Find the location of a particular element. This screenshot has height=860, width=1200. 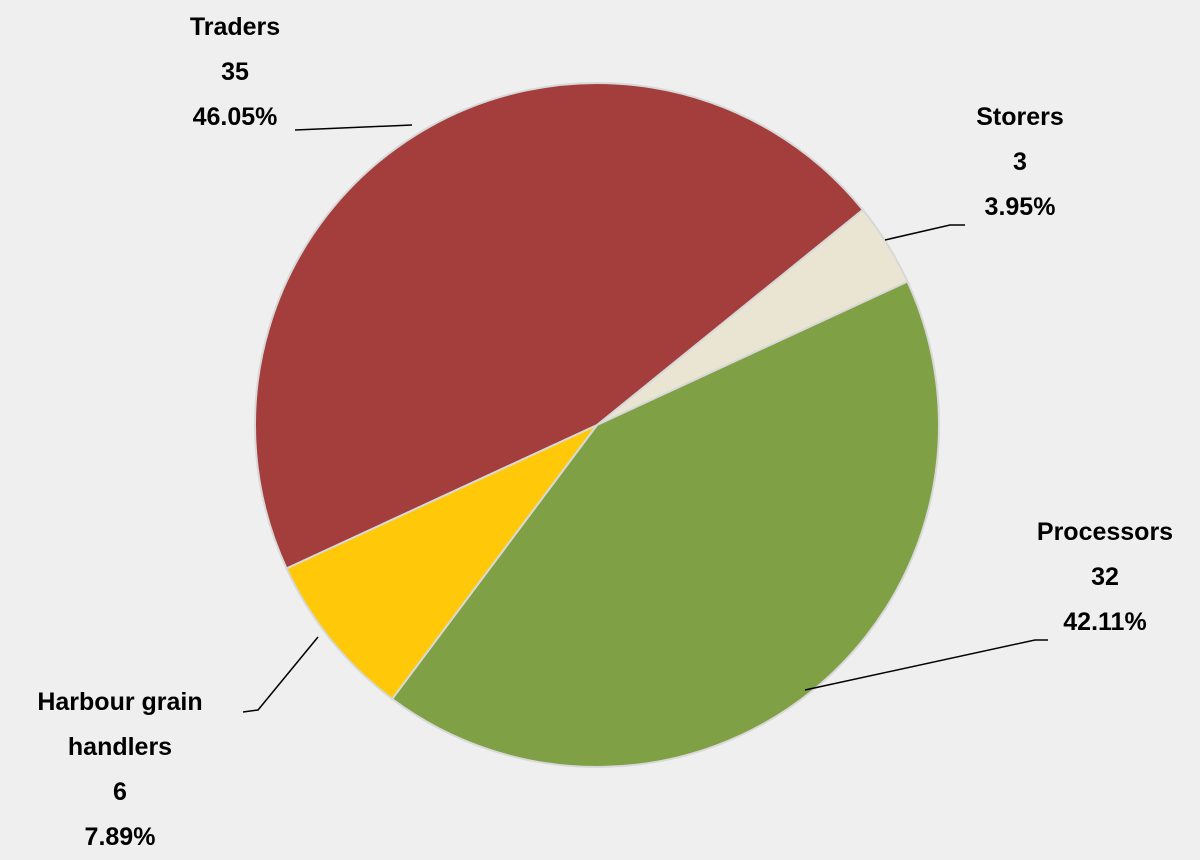

category-label: Processors is located at coordinates (1105, 532).